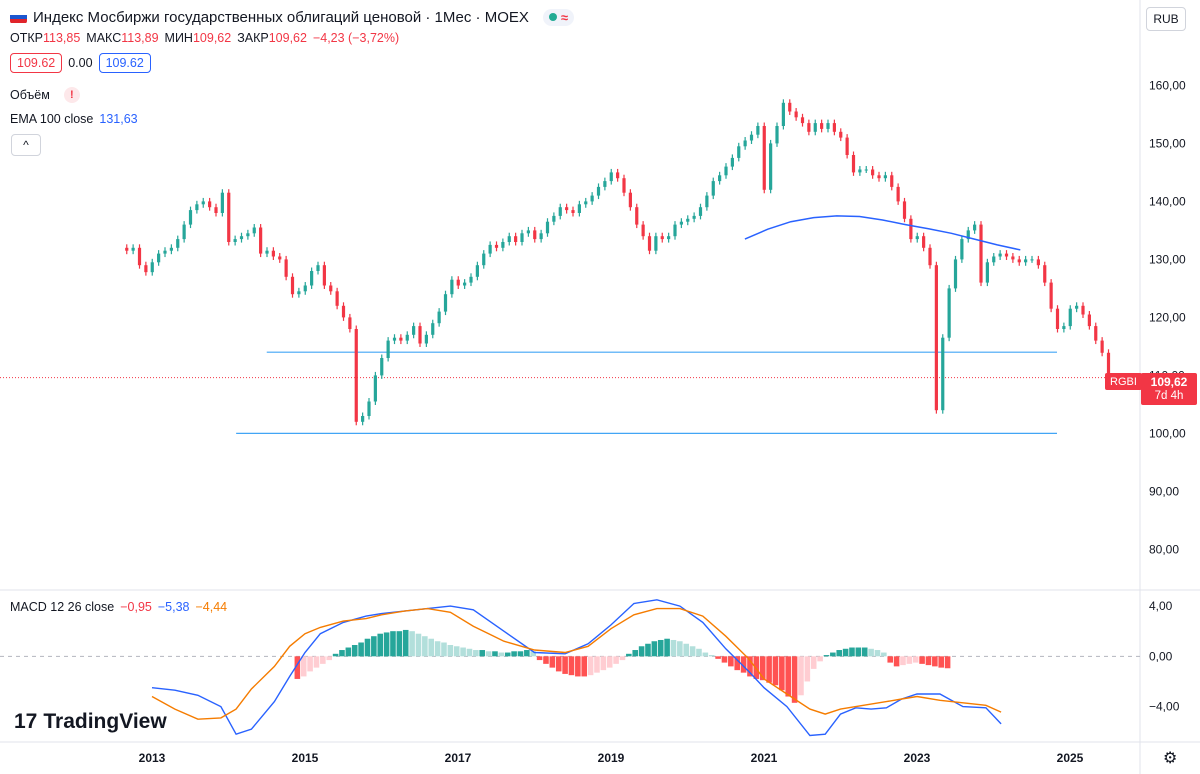 This screenshot has width=1200, height=774. Describe the element at coordinates (90, 722) in the screenshot. I see `tradingview-logo: 17 TradingView` at that location.